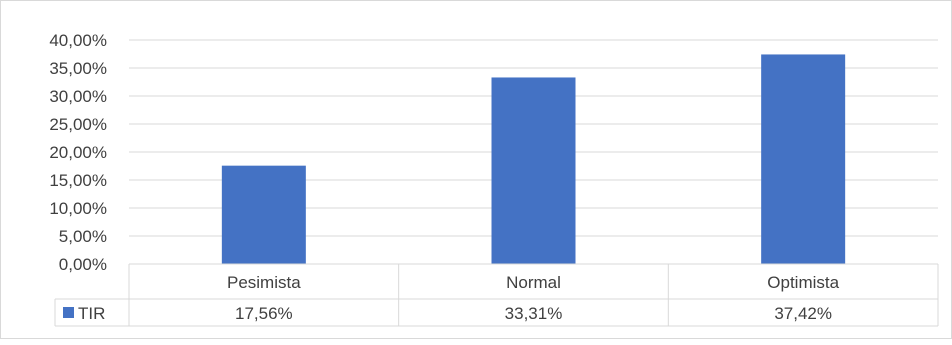 The image size is (952, 345). I want to click on y-tick-label: 10,00%, so click(78, 208).